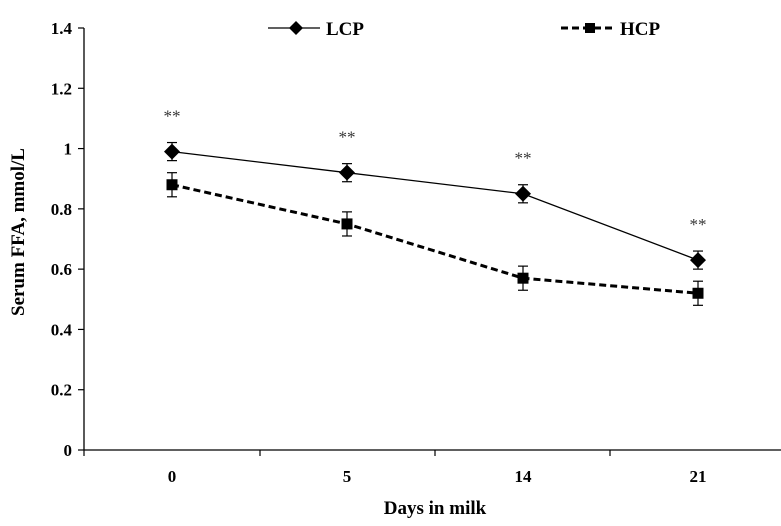 The height and width of the screenshot is (526, 781). I want to click on y-tick-label: 0.4, so click(62, 329).